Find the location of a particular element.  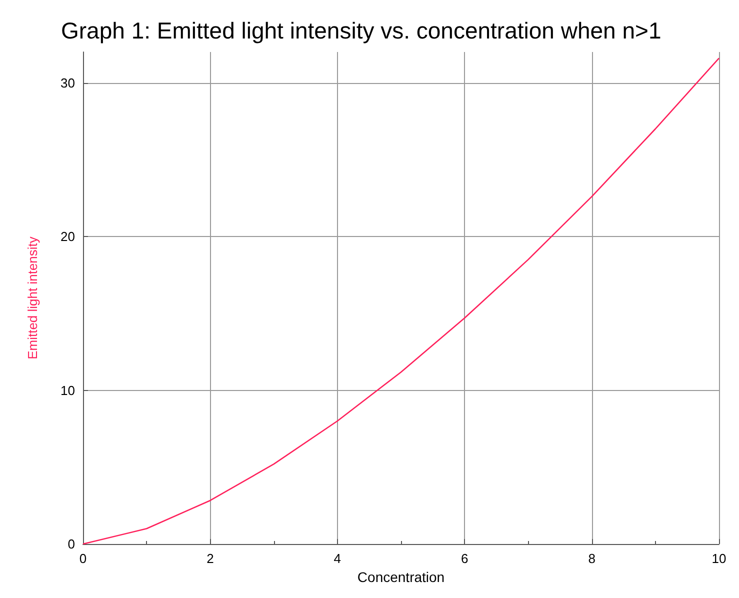

x-tick-label: 0 is located at coordinates (83, 558).